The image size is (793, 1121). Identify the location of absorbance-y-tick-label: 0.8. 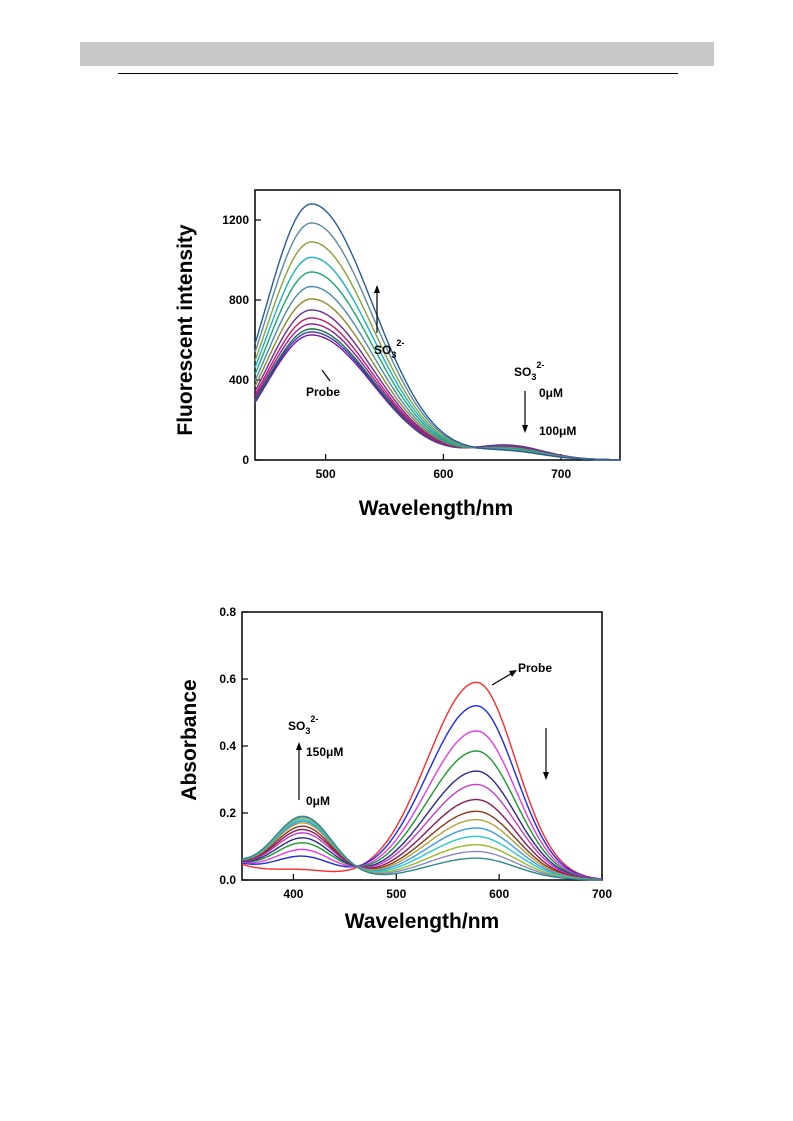
(227, 612).